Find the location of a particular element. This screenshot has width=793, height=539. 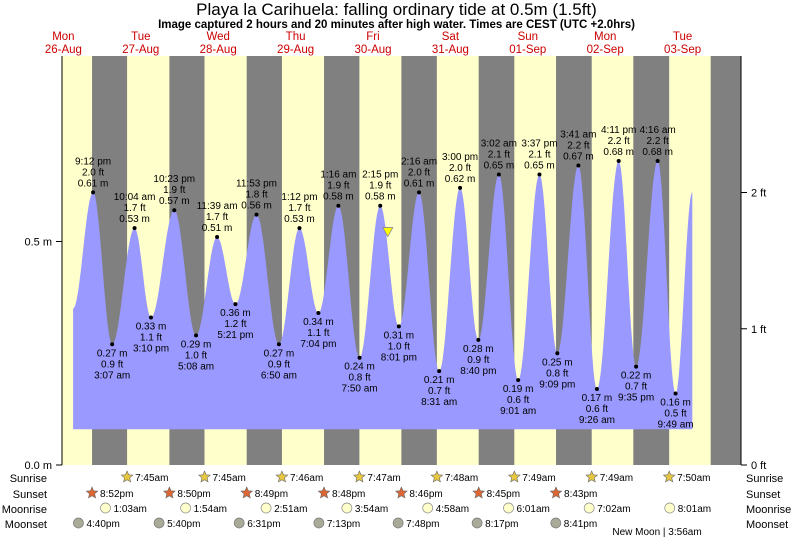

moonrise-time: 3:54am is located at coordinates (371, 509).